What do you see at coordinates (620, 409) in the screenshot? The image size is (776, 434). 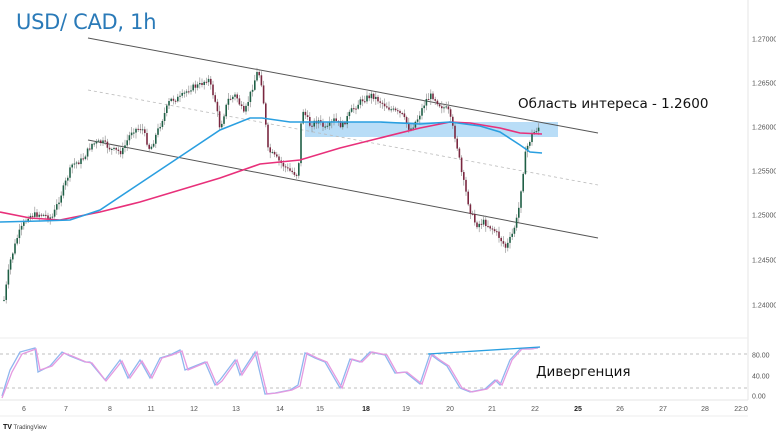 I see `time-tick: 26` at bounding box center [620, 409].